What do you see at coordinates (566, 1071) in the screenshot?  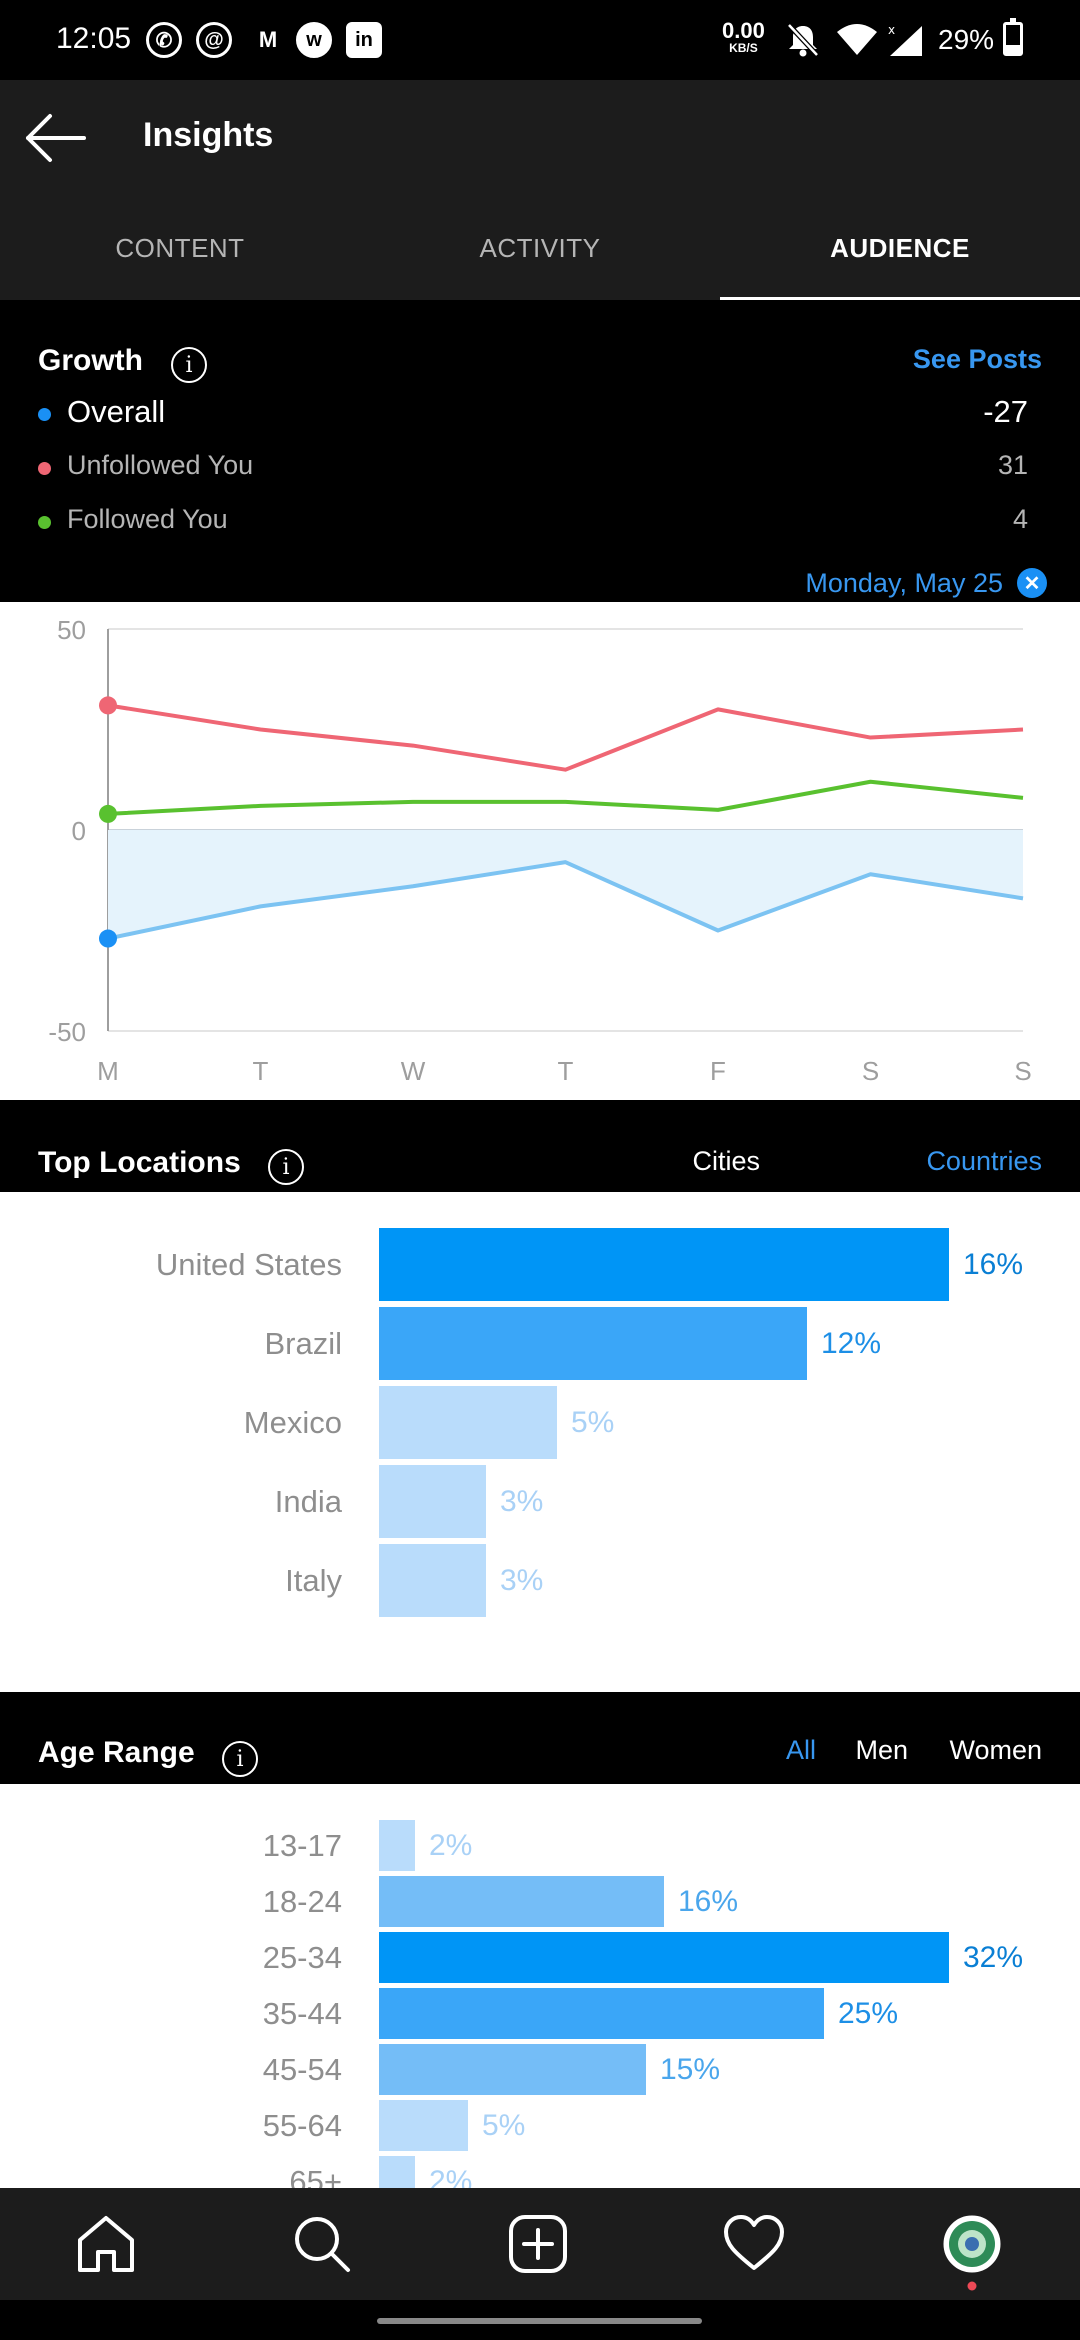 I see `x-tick-label: T` at bounding box center [566, 1071].